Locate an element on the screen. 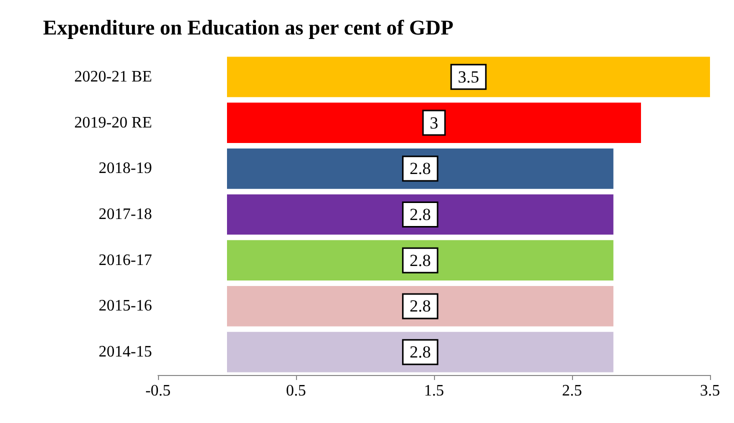 This screenshot has height=423, width=734. x-tick-label: 0.5 is located at coordinates (296, 391).